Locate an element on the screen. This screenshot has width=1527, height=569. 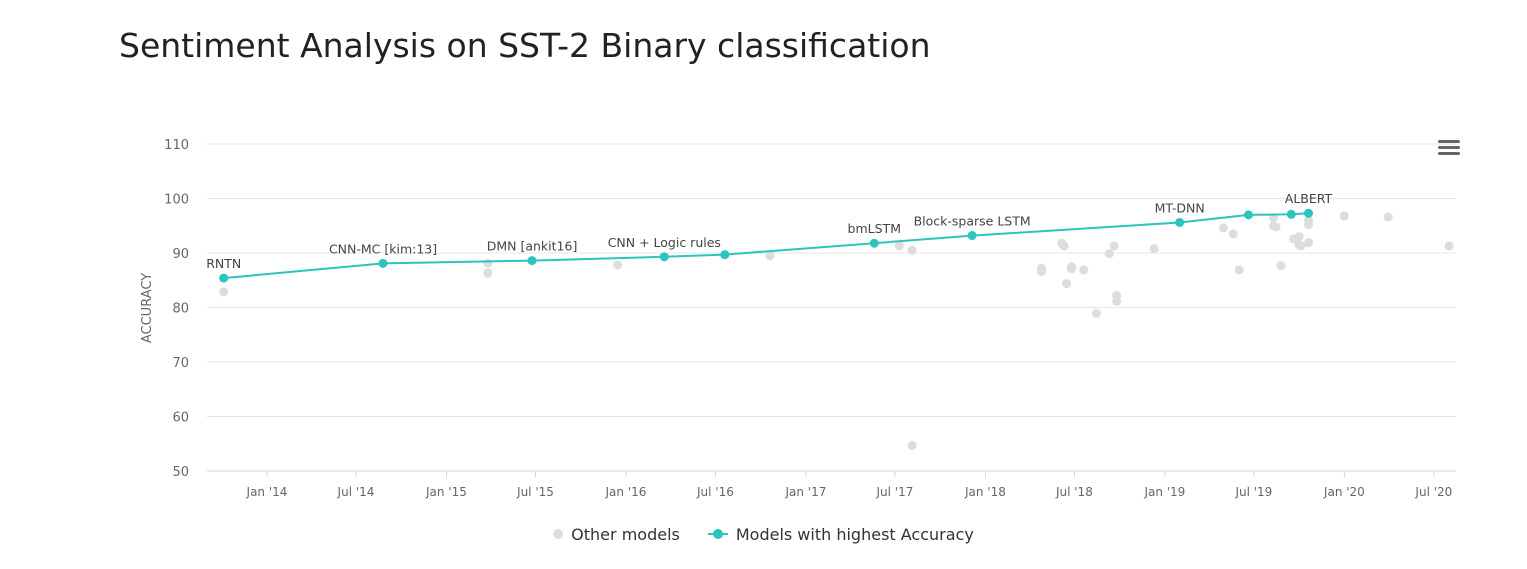
y-tick-label: 100 is located at coordinates (176, 200).